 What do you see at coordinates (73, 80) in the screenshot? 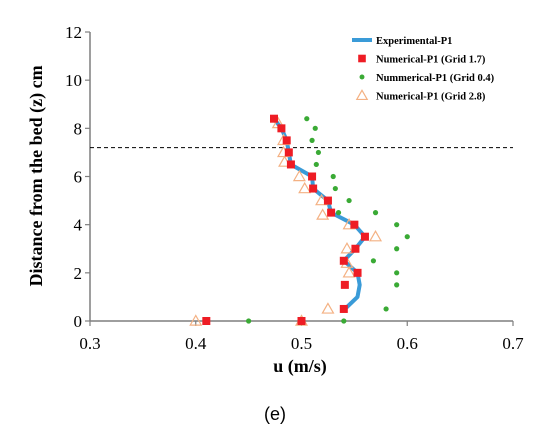
I see `y-tick-label: 10` at bounding box center [73, 80].